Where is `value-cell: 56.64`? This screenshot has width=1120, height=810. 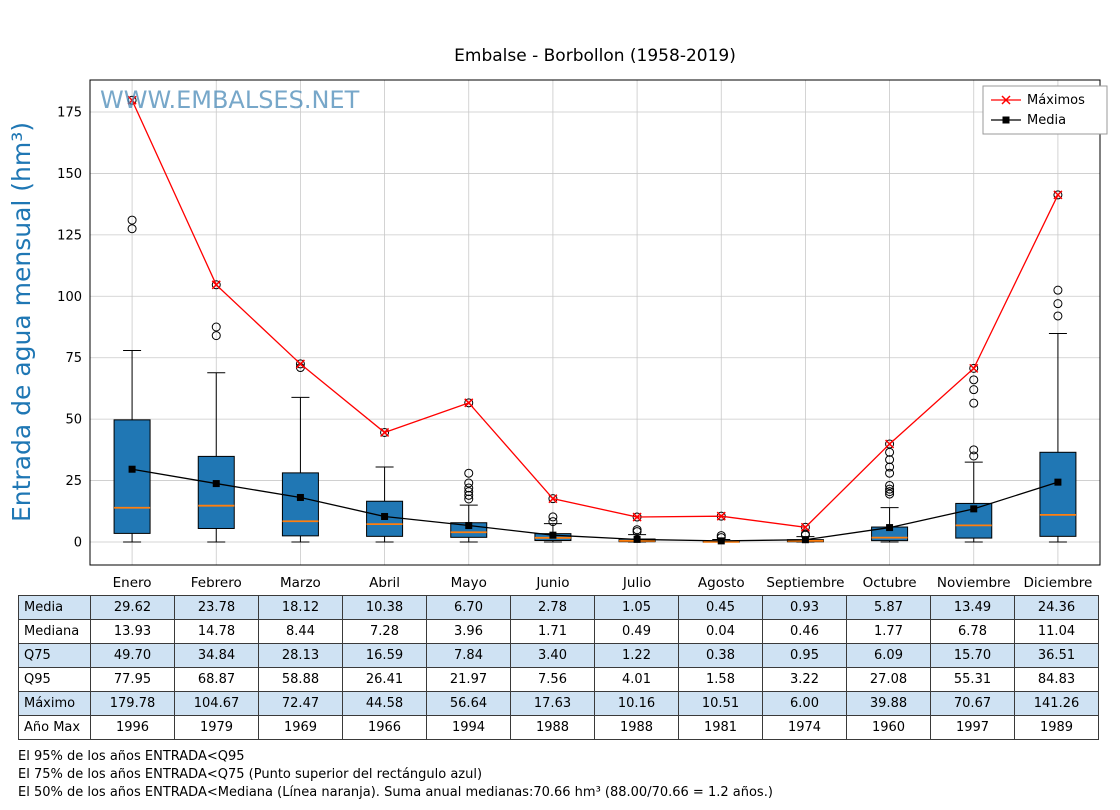
value-cell: 56.64 is located at coordinates (468, 703).